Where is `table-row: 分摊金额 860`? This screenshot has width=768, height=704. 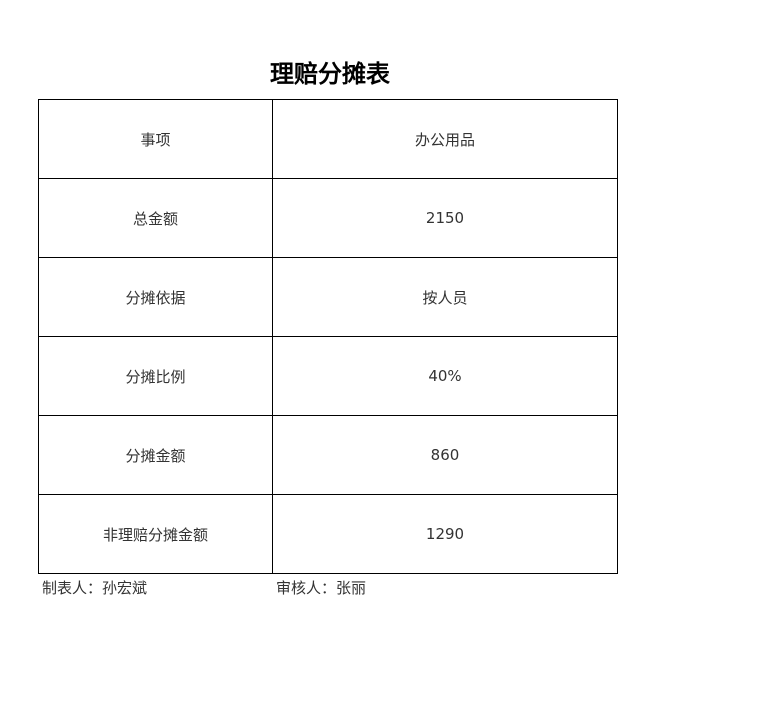 table-row: 分摊金额 860 is located at coordinates (328, 455).